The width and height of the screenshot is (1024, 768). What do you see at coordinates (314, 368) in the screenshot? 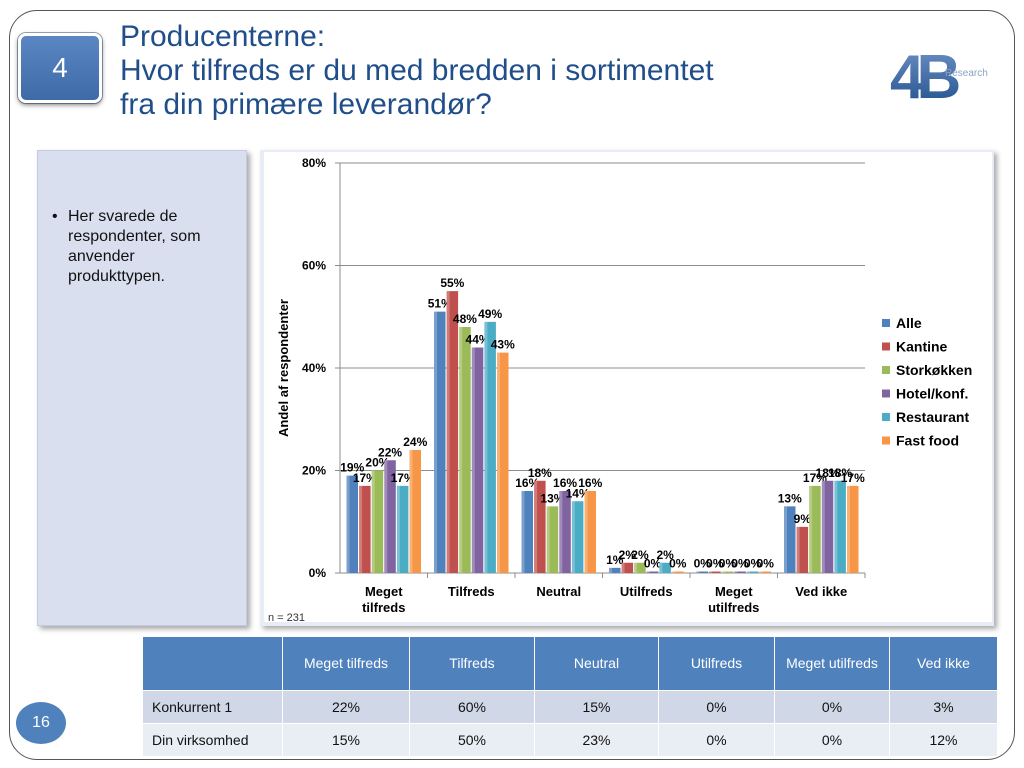
I see `y-tick-label: 40%` at bounding box center [314, 368].